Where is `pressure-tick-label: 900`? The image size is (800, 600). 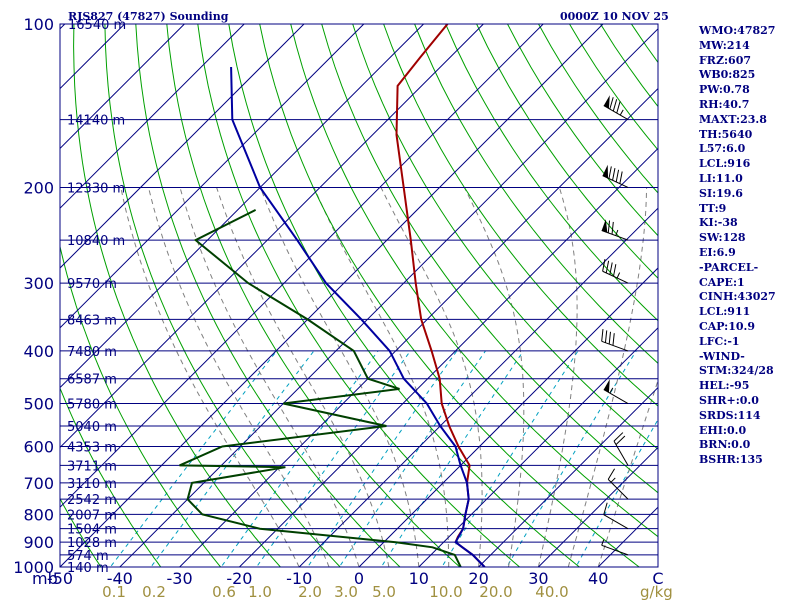
pressure-tick-label: 900 is located at coordinates (38, 542).